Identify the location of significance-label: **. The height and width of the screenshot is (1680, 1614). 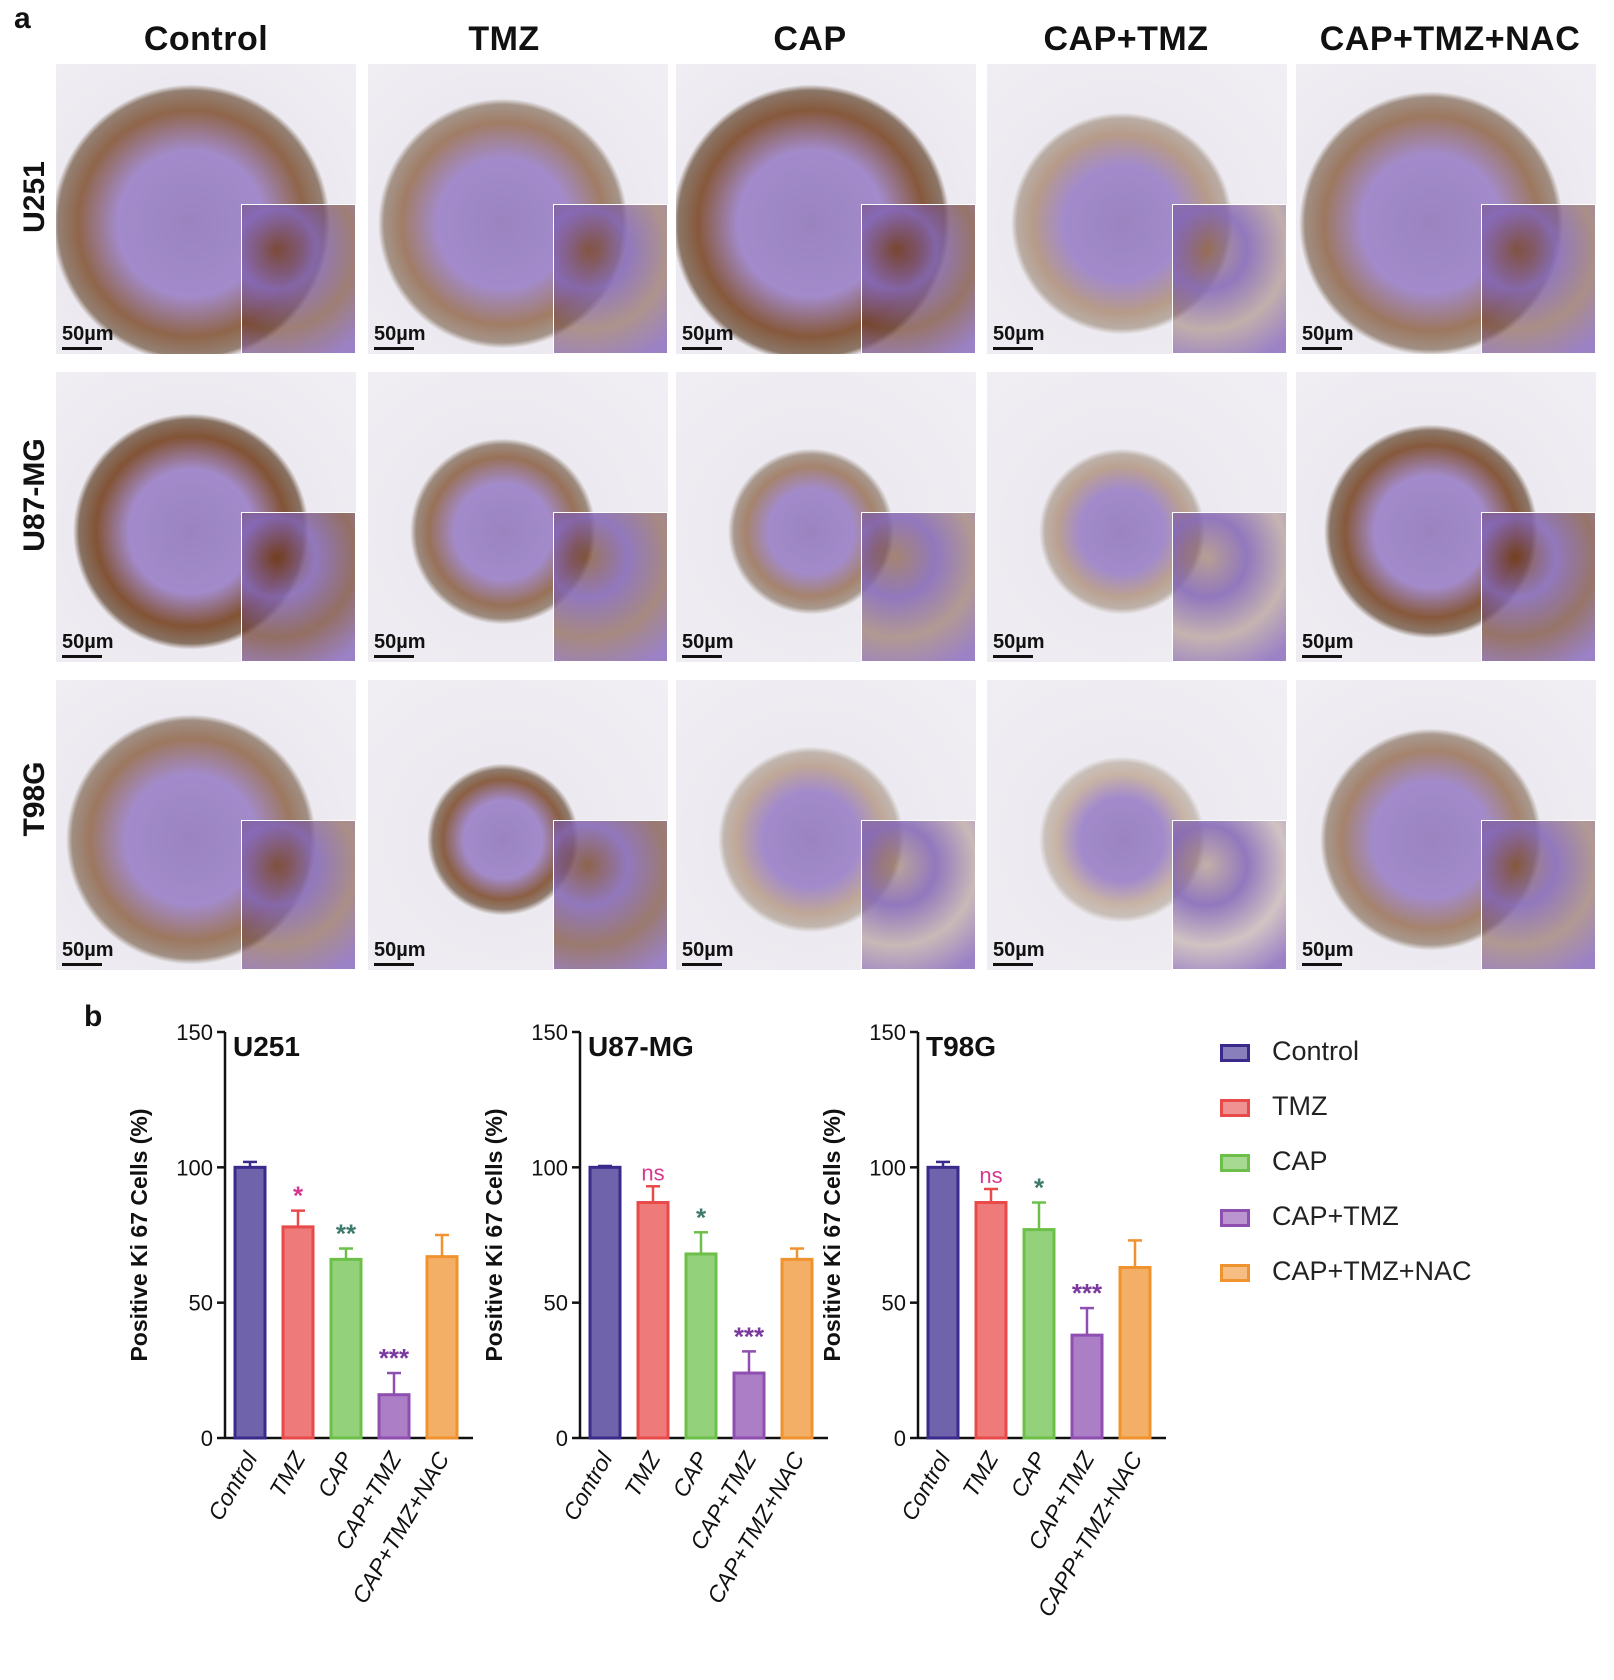
(346, 1234).